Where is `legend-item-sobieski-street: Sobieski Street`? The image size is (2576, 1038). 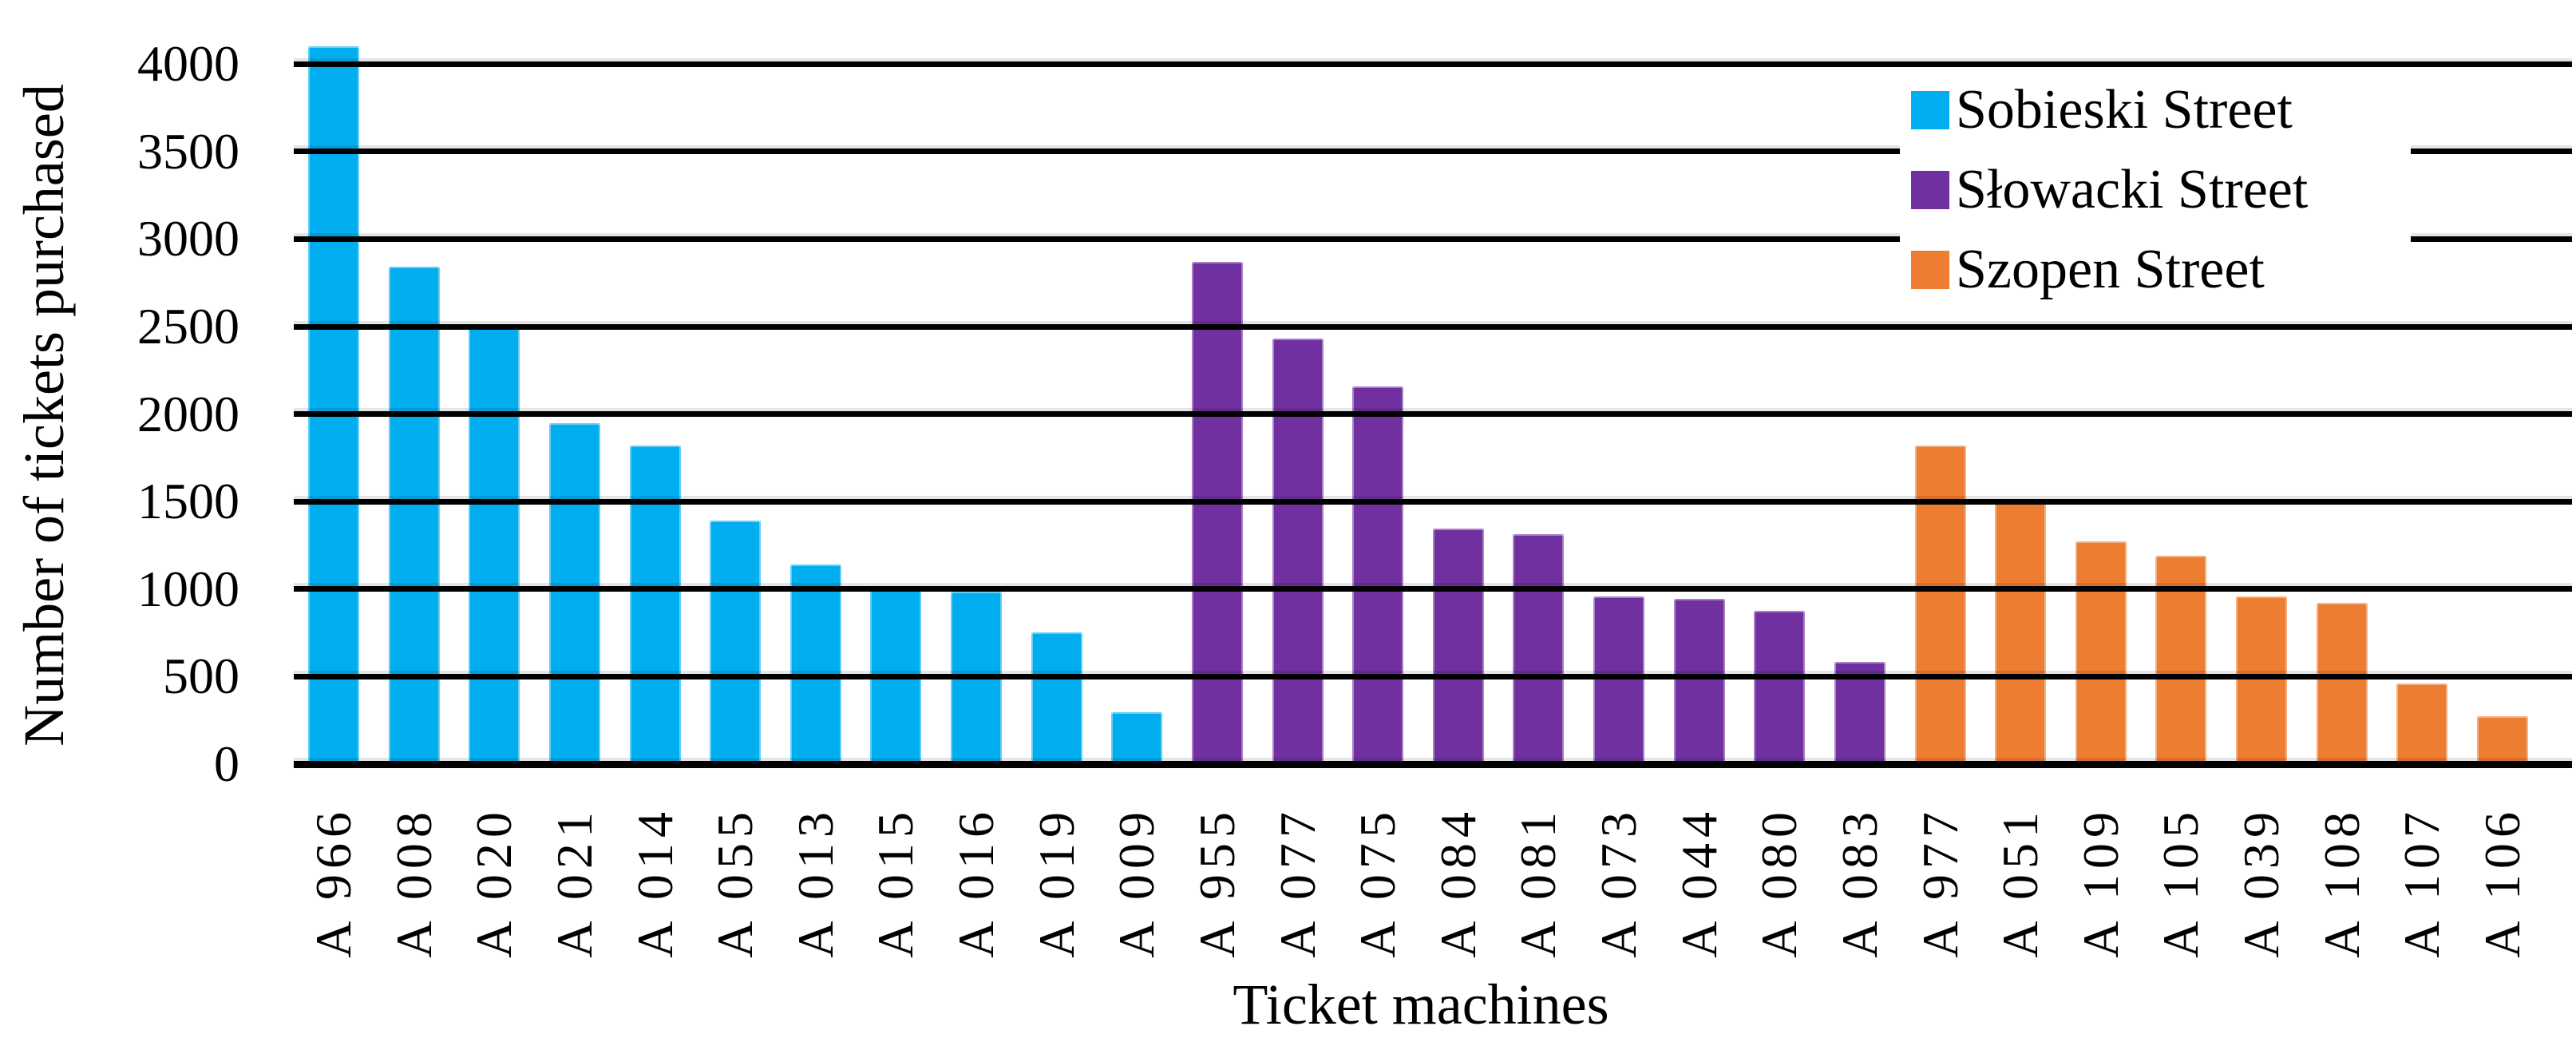 legend-item-sobieski-street: Sobieski Street is located at coordinates (2161, 110).